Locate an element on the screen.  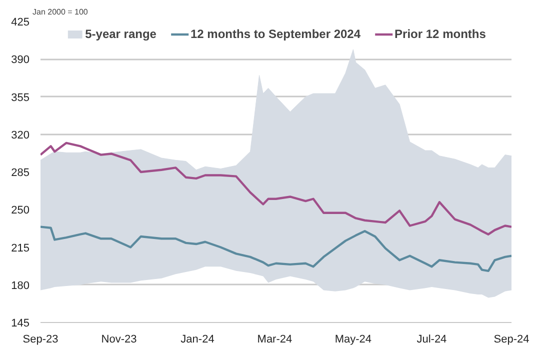
x-tick-label: Jul-24 is located at coordinates (431, 340).